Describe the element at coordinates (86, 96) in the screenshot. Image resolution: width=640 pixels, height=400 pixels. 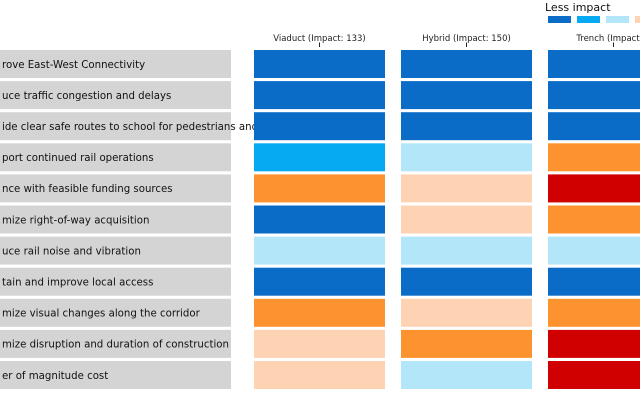
I see `row-label: uce traffic congestion and delays` at that location.